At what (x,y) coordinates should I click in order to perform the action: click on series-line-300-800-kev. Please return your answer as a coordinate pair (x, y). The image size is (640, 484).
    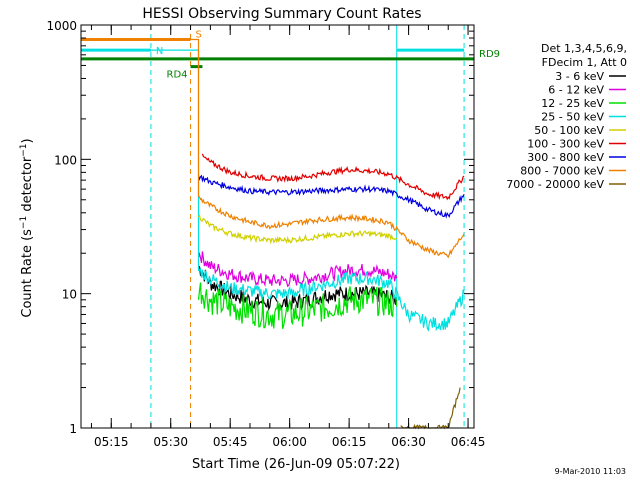
    Looking at the image, I should click on (331, 196).